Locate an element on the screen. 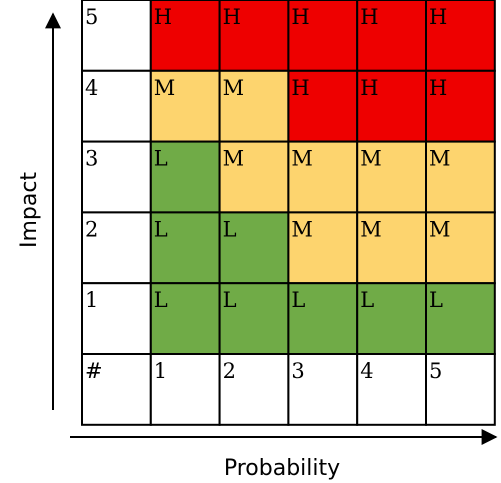 This screenshot has height=483, width=501. y-tick-label: 4 is located at coordinates (91, 88).